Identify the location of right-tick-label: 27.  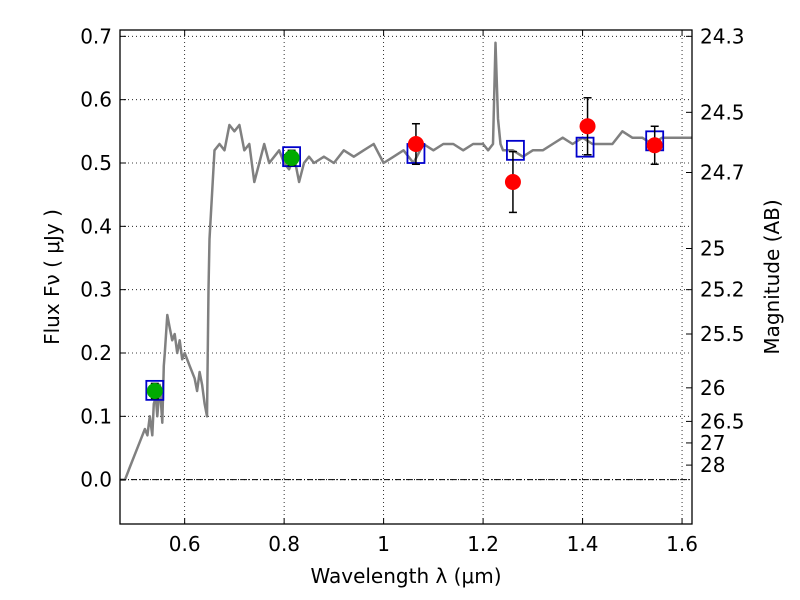
(712, 443).